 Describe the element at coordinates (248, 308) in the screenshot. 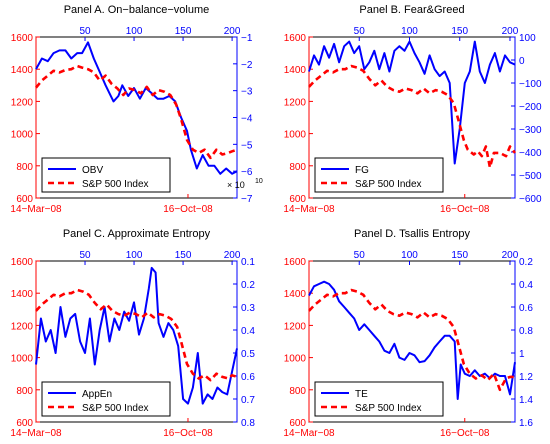

I see `right-tick-label: 0.3` at that location.